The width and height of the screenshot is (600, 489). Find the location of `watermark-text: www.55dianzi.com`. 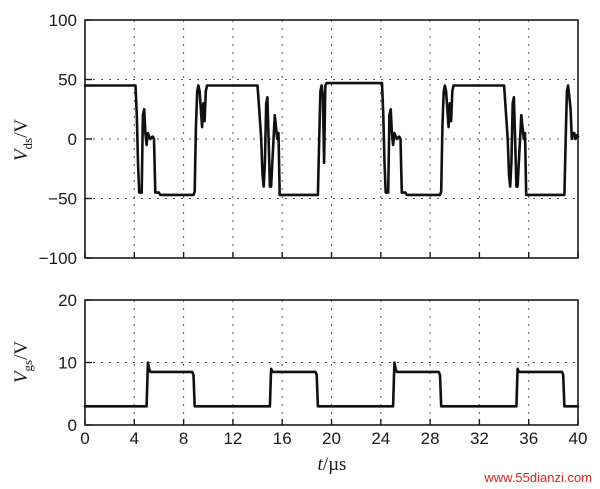

watermark-text: www.55dianzi.com is located at coordinates (537, 477).